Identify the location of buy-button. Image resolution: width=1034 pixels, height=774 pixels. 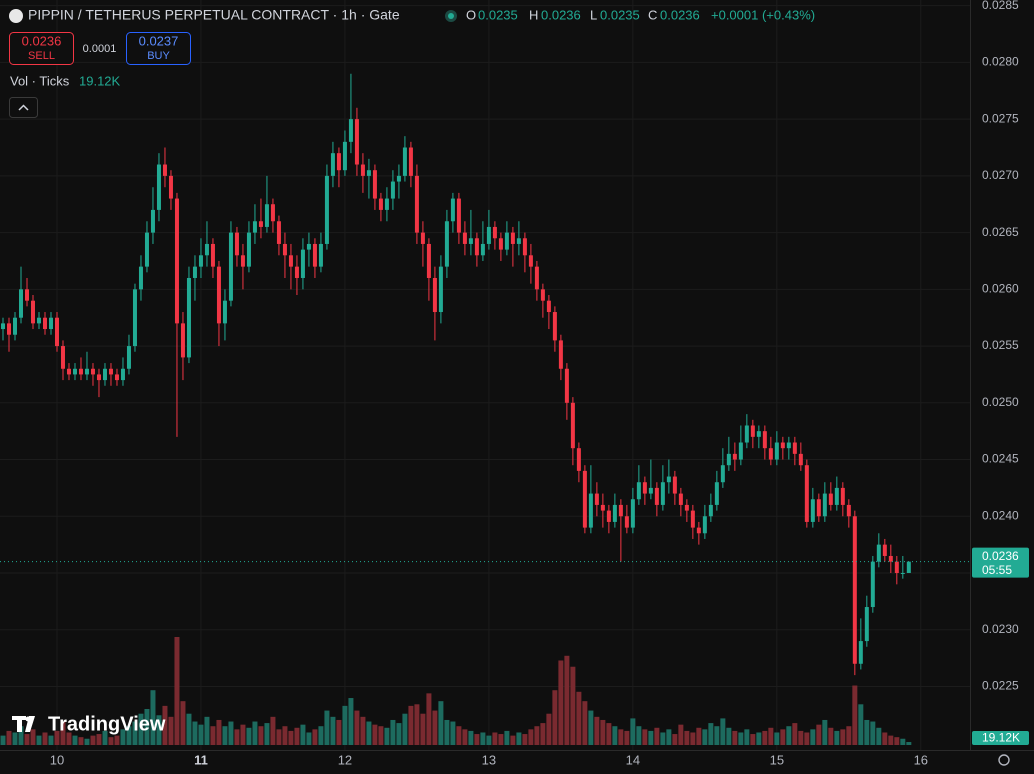
(158, 48).